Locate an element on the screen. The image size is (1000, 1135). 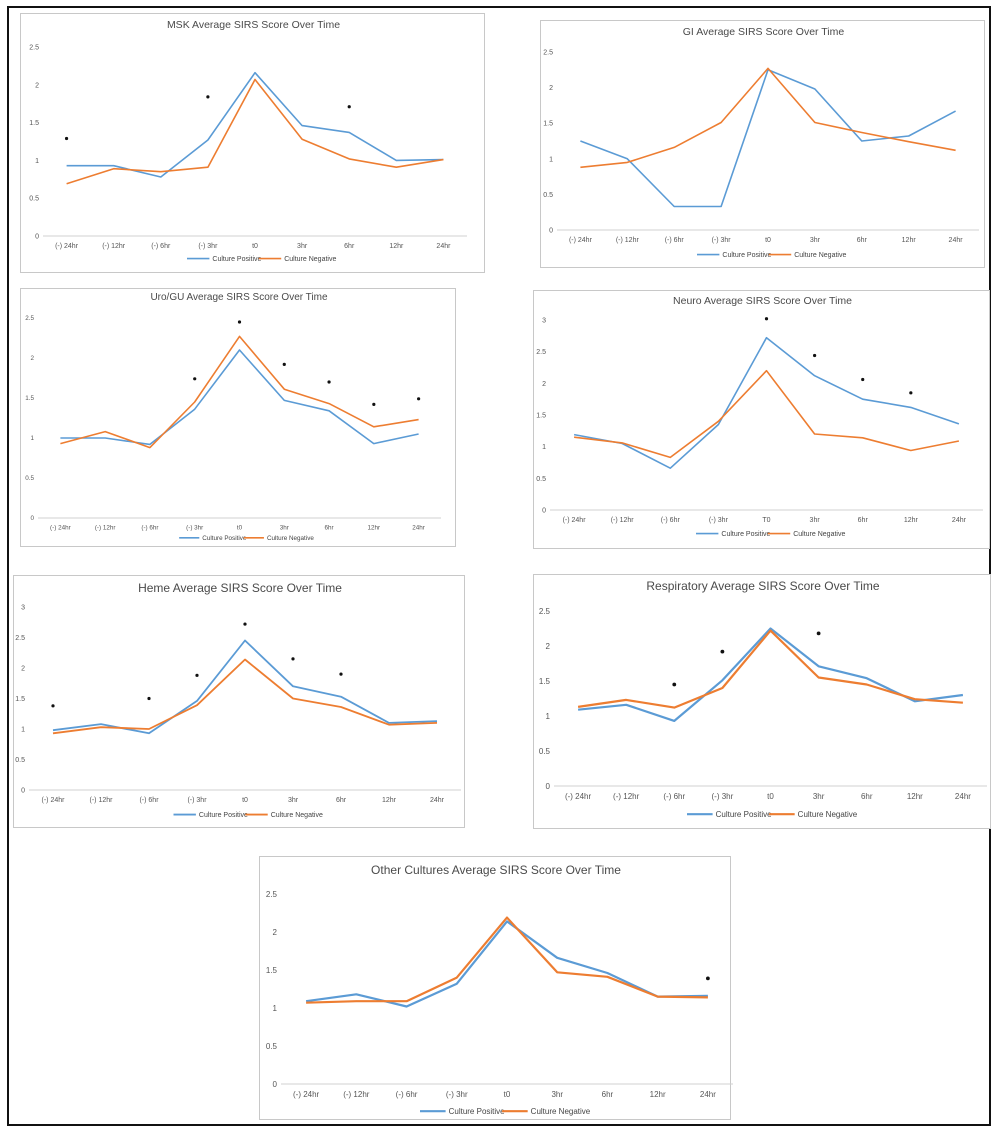
y-tick-label: 1.5 is located at coordinates (34, 123).